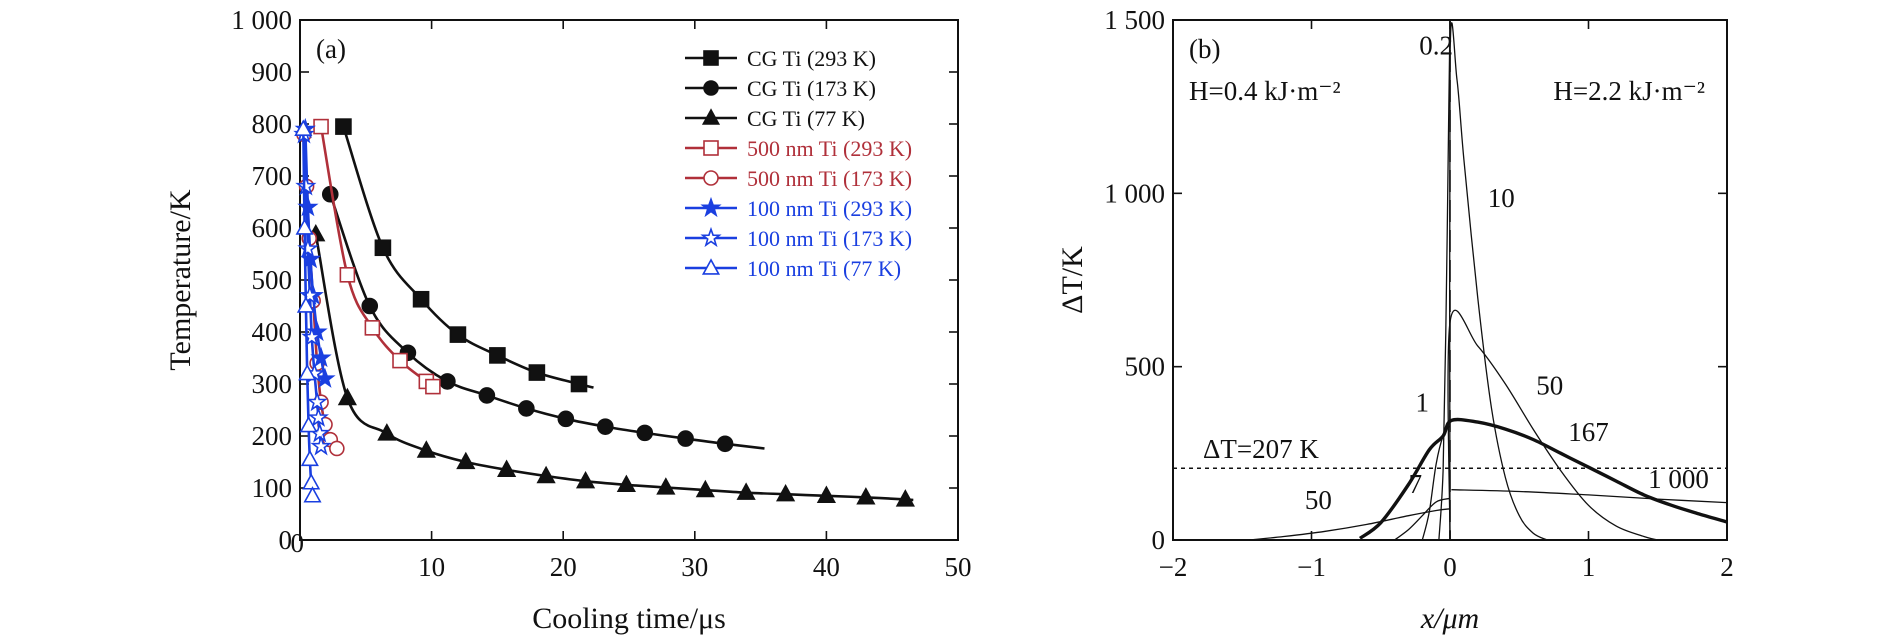 Image resolution: width=1890 pixels, height=638 pixels. I want to click on legend-label: 100 nm Ti (77 K), so click(824, 268).